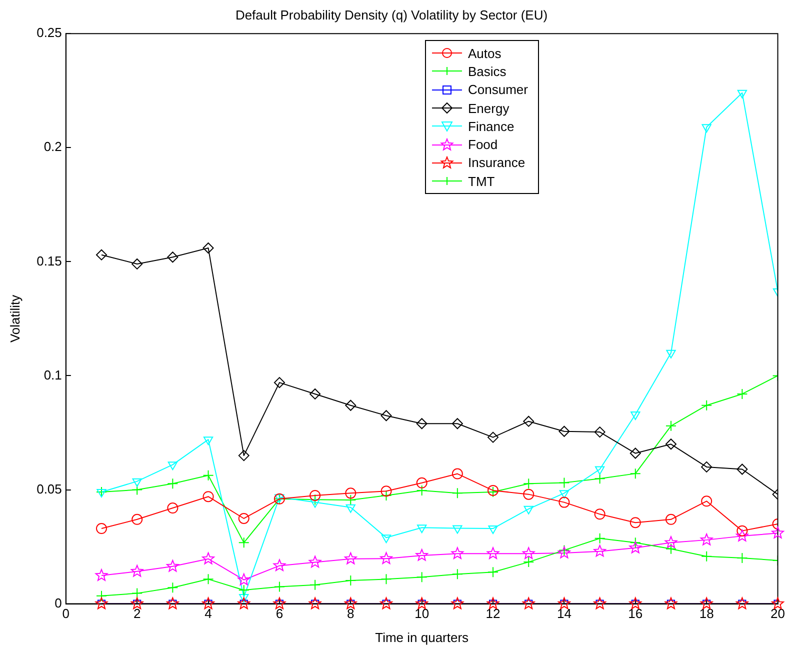 This screenshot has width=793, height=646. Describe the element at coordinates (137, 614) in the screenshot. I see `x-tick-label: 2` at that location.